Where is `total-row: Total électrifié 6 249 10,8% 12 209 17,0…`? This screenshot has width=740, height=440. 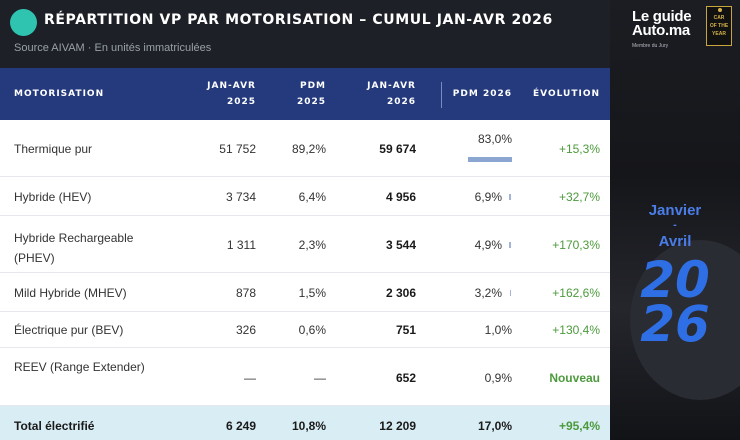
total-row: Total électrifié 6 249 10,8% 12 209 17,0… is located at coordinates (305, 423).